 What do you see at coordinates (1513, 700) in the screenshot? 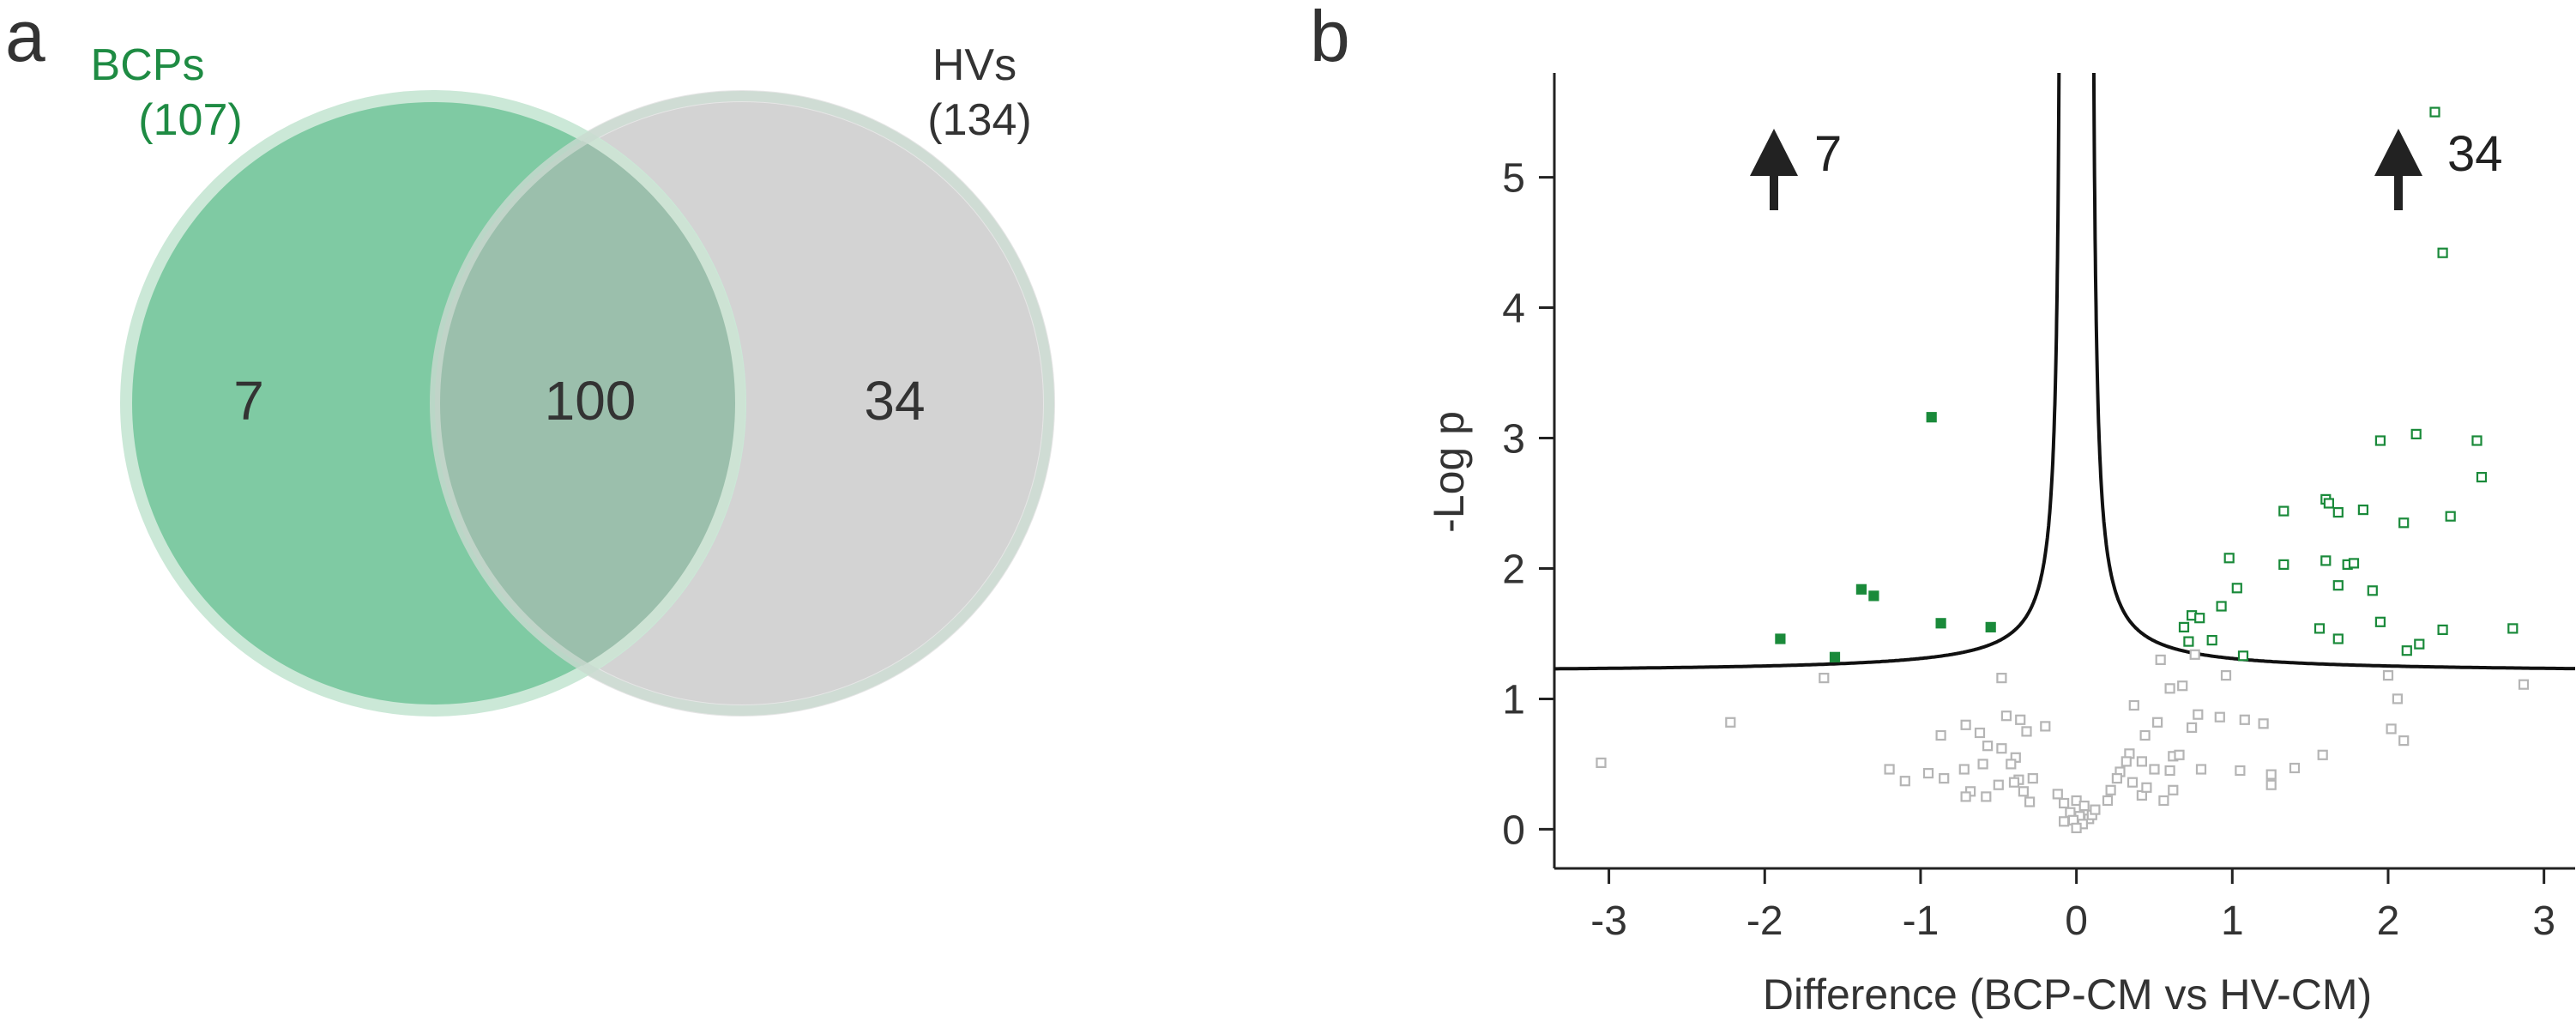
I see `y-tick-label: 1` at bounding box center [1513, 700].